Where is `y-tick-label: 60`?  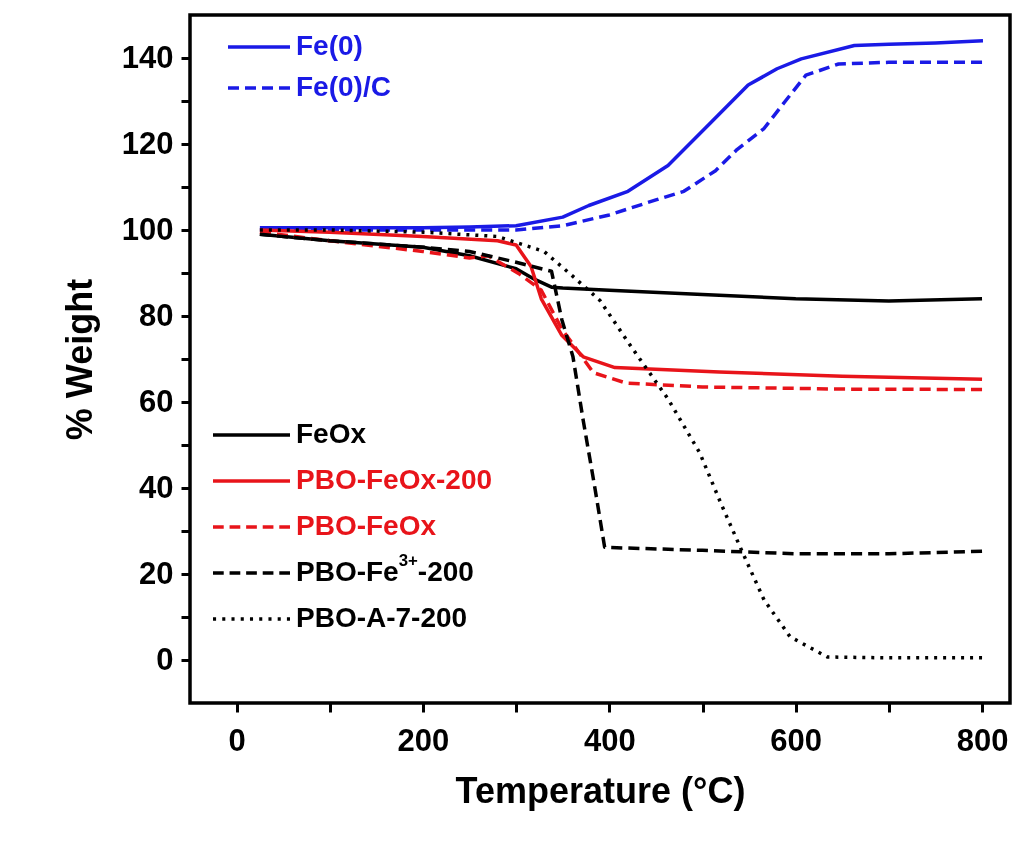 y-tick-label: 60 is located at coordinates (156, 401).